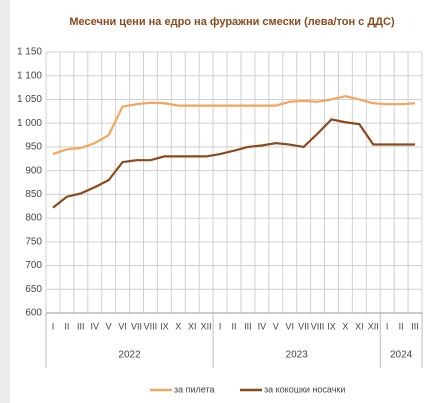 This screenshot has height=403, width=428. What do you see at coordinates (5, 201) in the screenshot?
I see `left-border` at bounding box center [5, 201].